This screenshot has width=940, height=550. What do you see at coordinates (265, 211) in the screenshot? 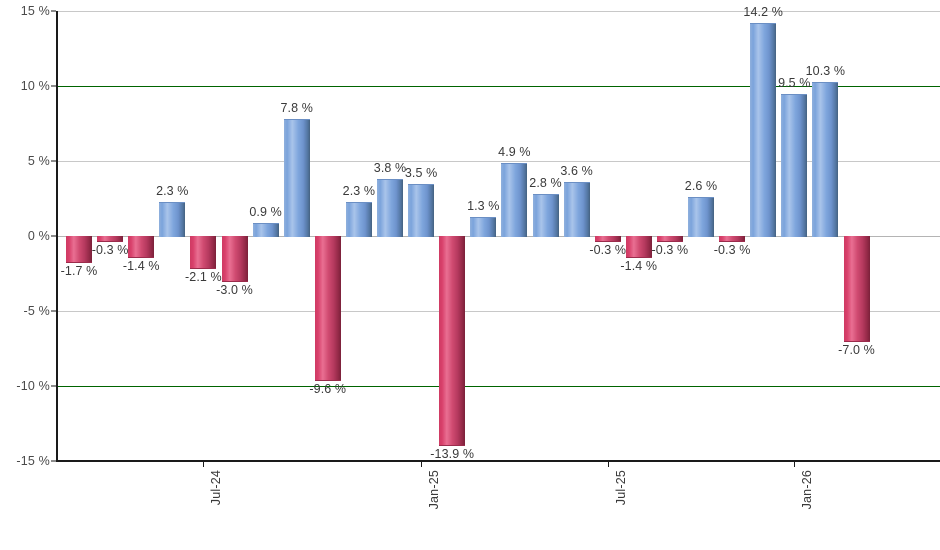
I see `bar-value-label: 0.9 %` at bounding box center [265, 211].